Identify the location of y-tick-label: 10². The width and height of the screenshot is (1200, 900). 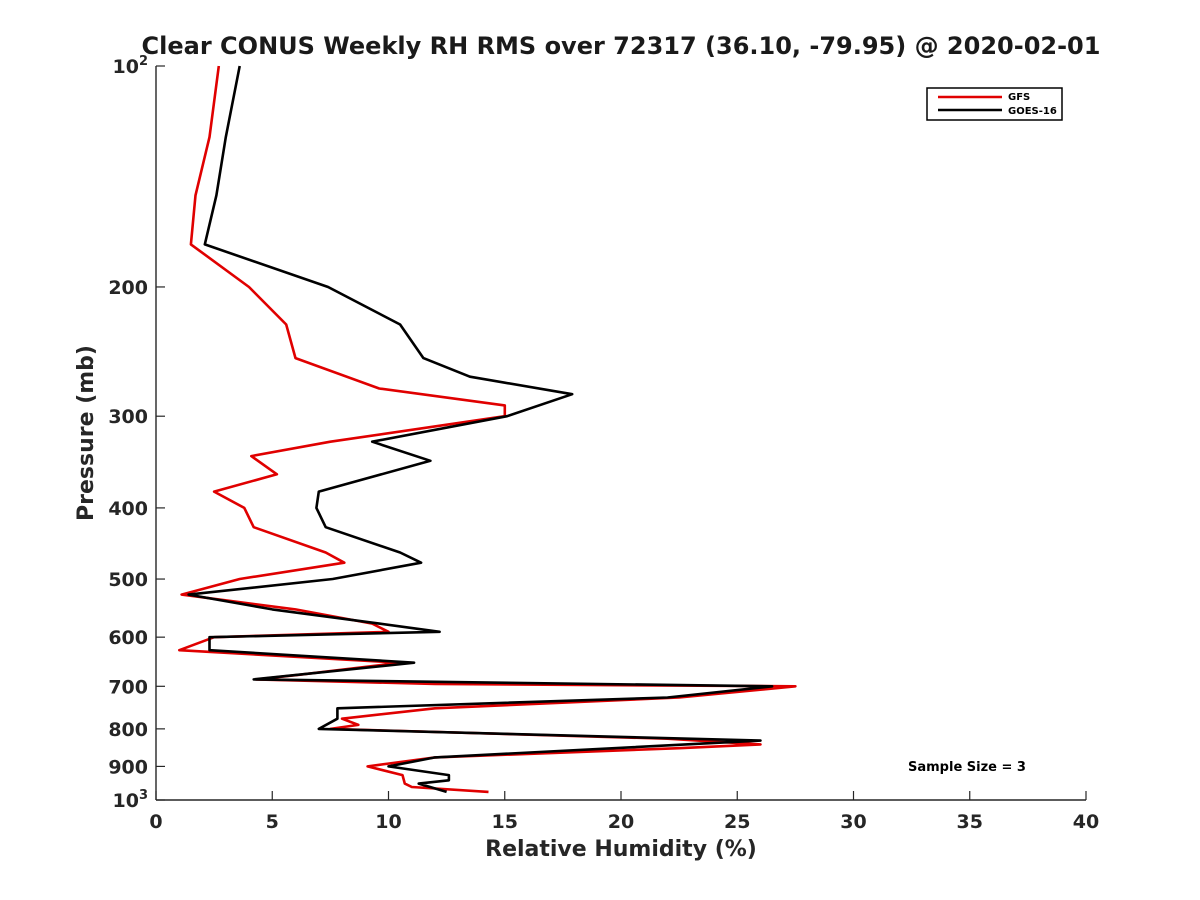
(131, 66).